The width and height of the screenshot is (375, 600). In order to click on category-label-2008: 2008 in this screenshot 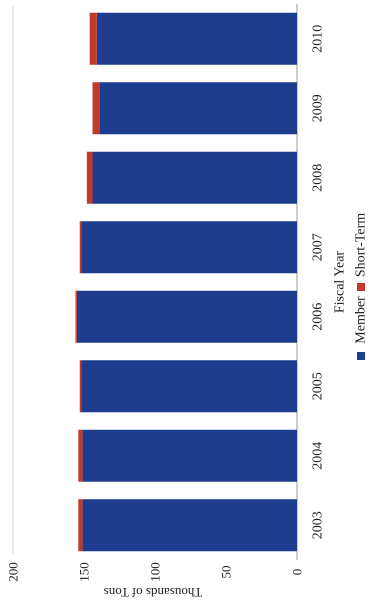, I will do `click(318, 178)`.